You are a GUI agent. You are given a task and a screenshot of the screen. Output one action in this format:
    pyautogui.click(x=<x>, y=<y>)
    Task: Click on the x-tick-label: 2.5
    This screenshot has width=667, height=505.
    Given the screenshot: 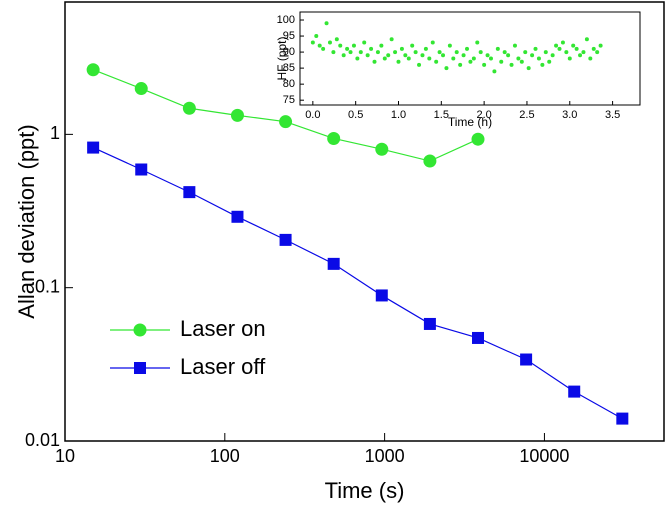 What is the action you would take?
    pyautogui.click(x=526, y=115)
    